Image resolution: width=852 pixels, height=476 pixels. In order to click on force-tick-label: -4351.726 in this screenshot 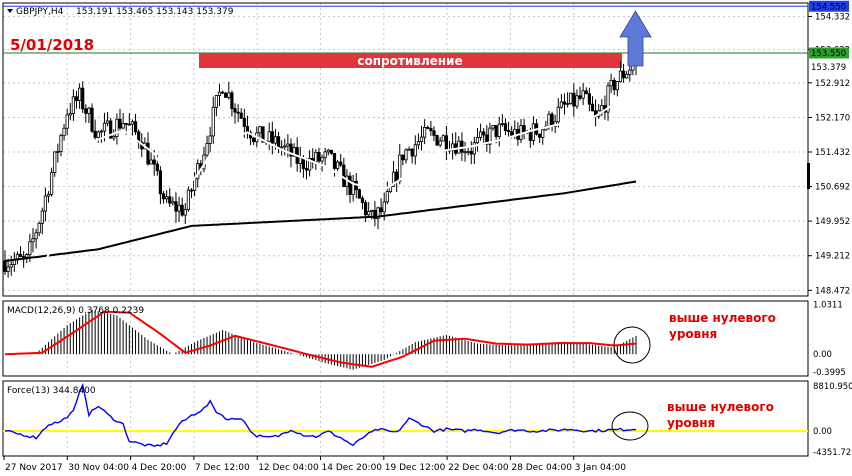, I will do `click(832, 453)`.